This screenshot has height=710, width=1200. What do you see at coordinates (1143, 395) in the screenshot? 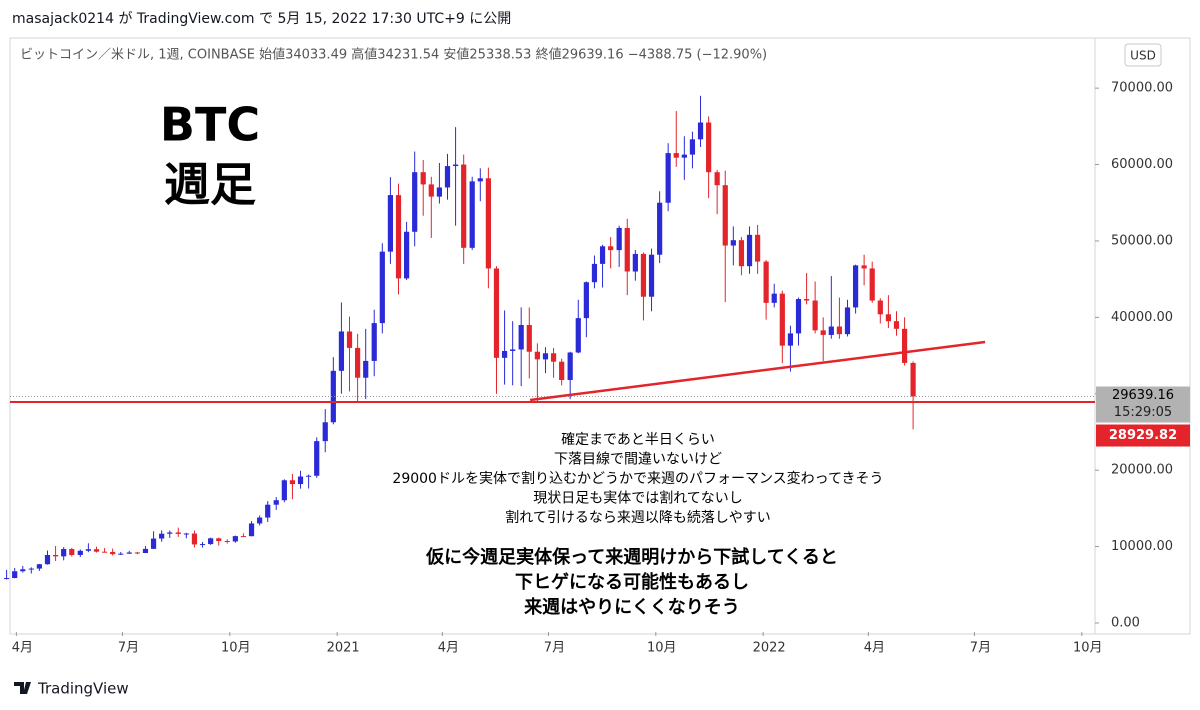
I see `last-price-label: 29639.16` at bounding box center [1143, 395].